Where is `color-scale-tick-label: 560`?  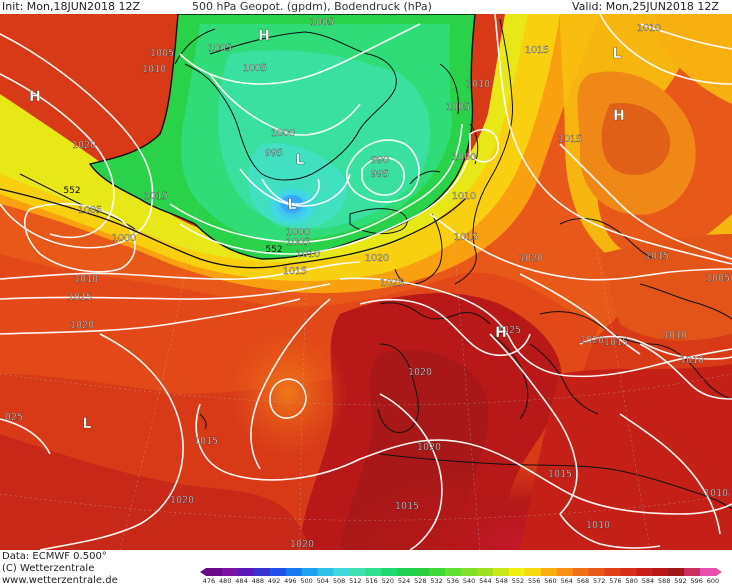
color-scale-tick-label: 560 is located at coordinates (550, 580).